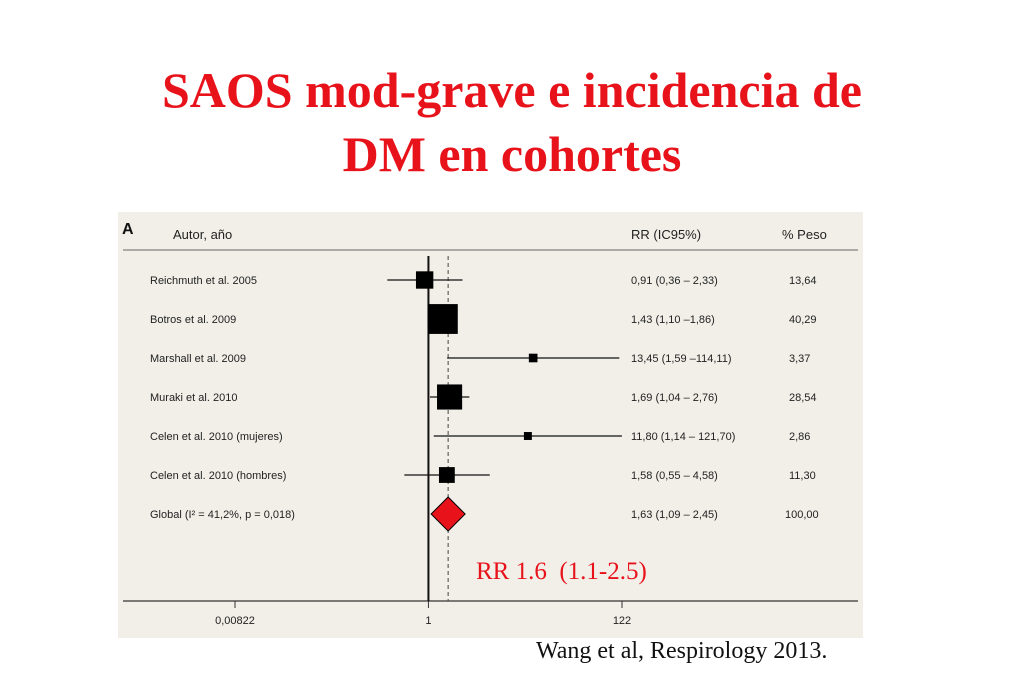 The height and width of the screenshot is (683, 1024). Describe the element at coordinates (681, 359) in the screenshot. I see `ci-text: 13,45 (1,59 –114,11)` at that location.